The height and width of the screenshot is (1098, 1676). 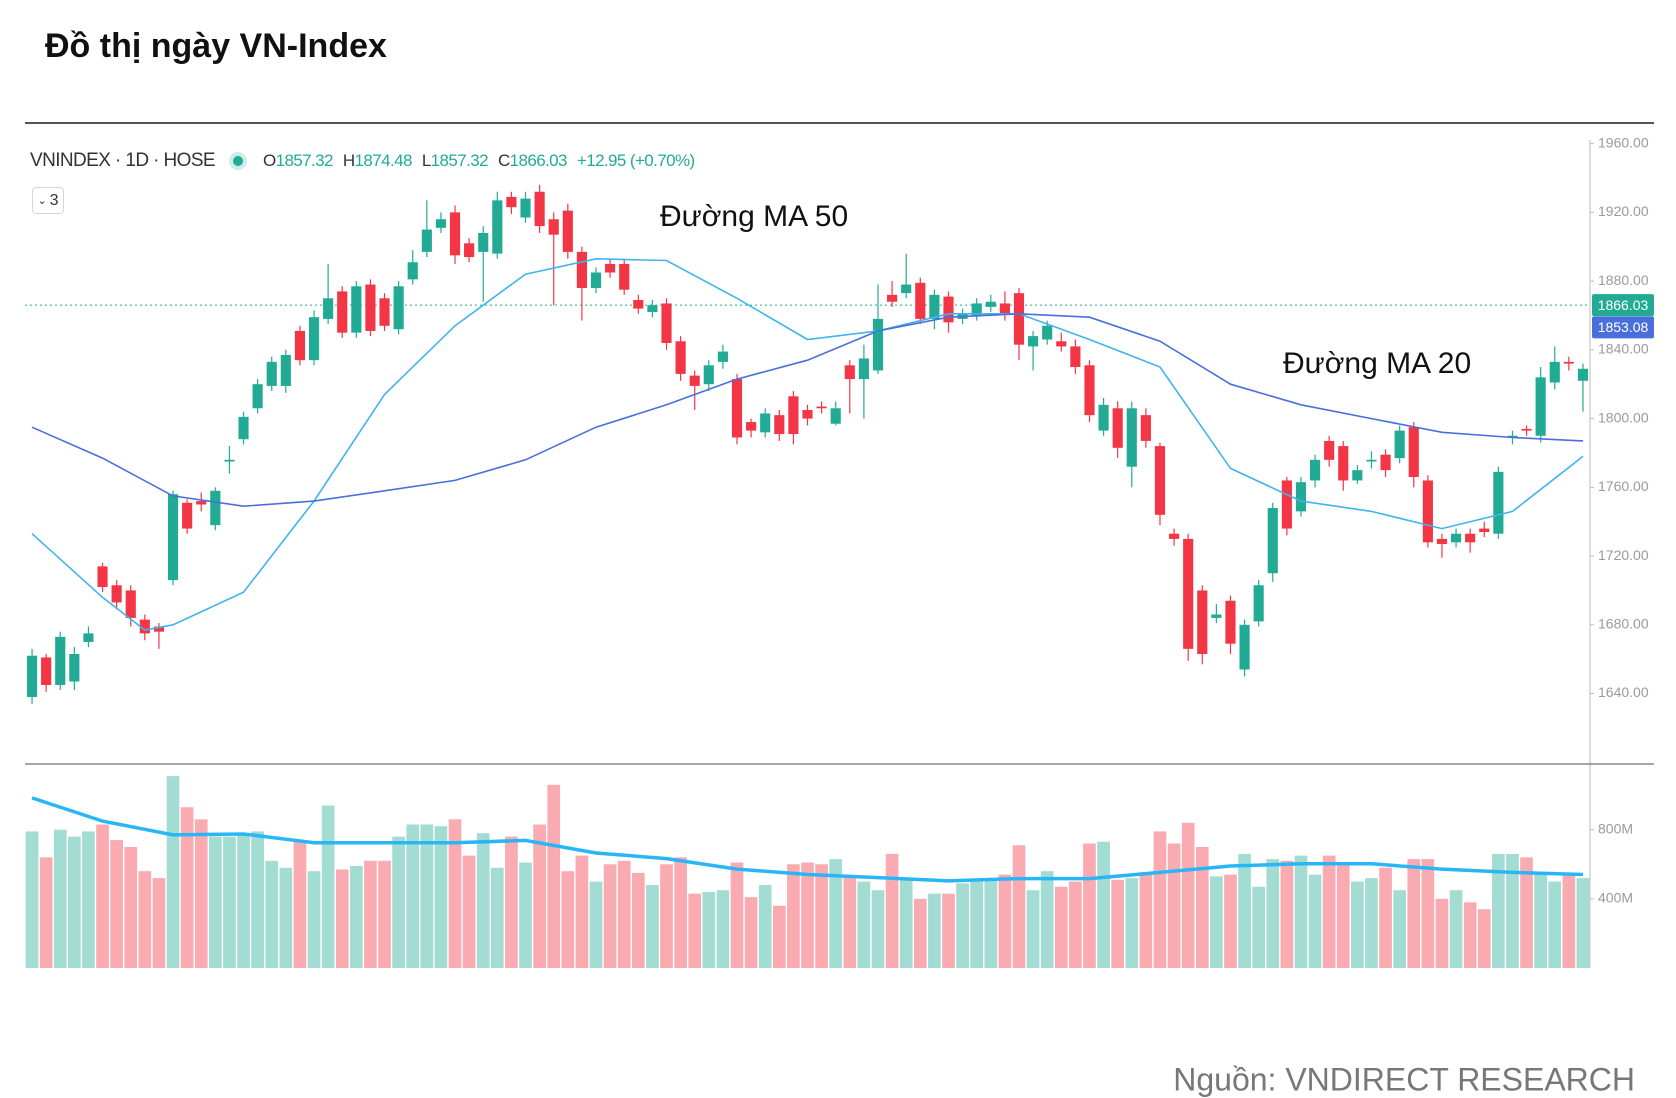 I want to click on y-tick-label: 1680.00, so click(x=1623, y=624).